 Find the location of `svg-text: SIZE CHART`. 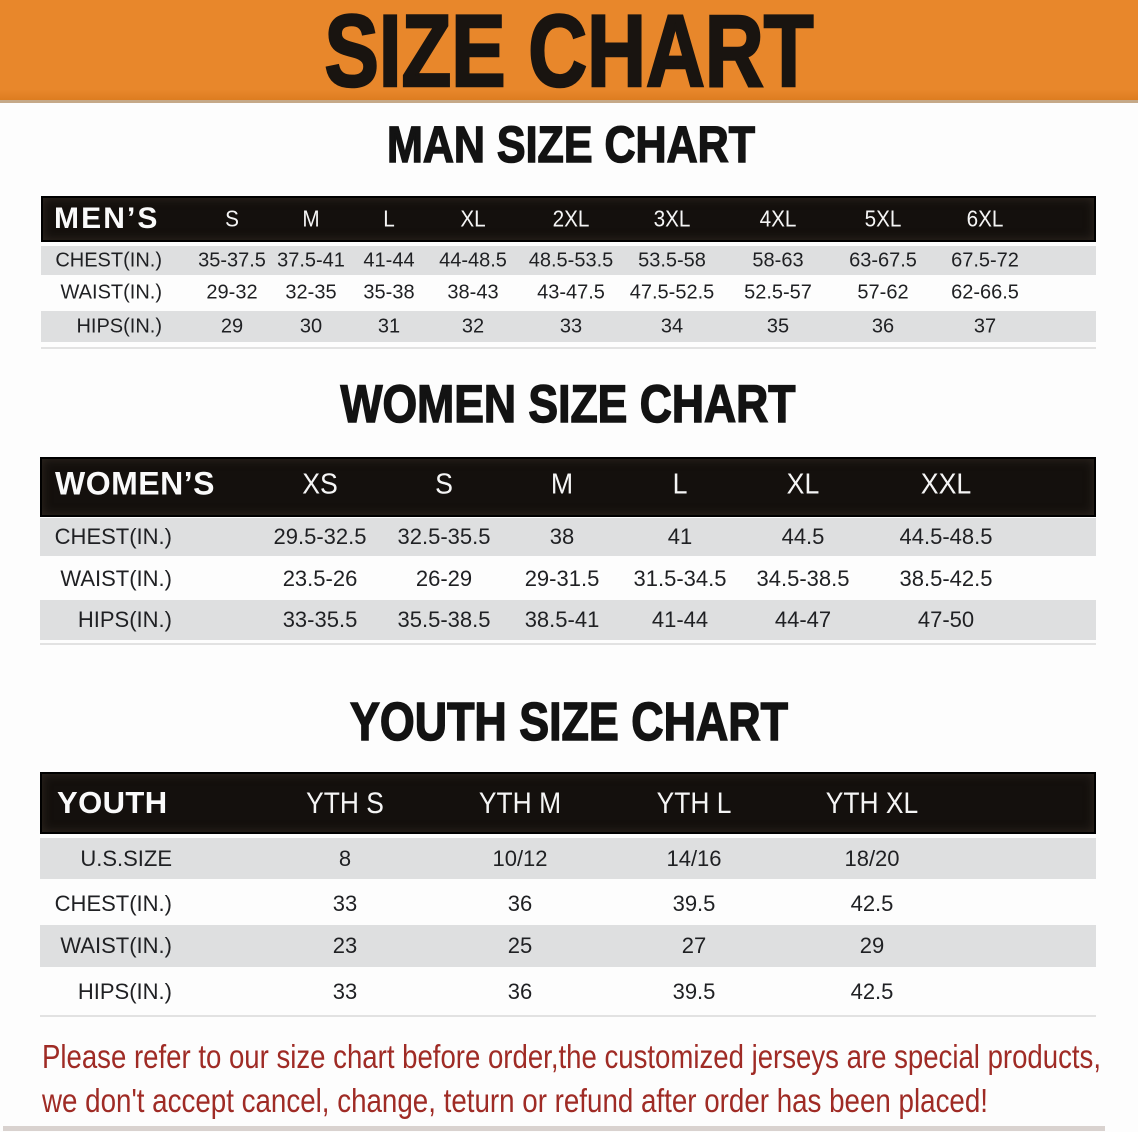

svg-text: SIZE CHART is located at coordinates (569, 54).